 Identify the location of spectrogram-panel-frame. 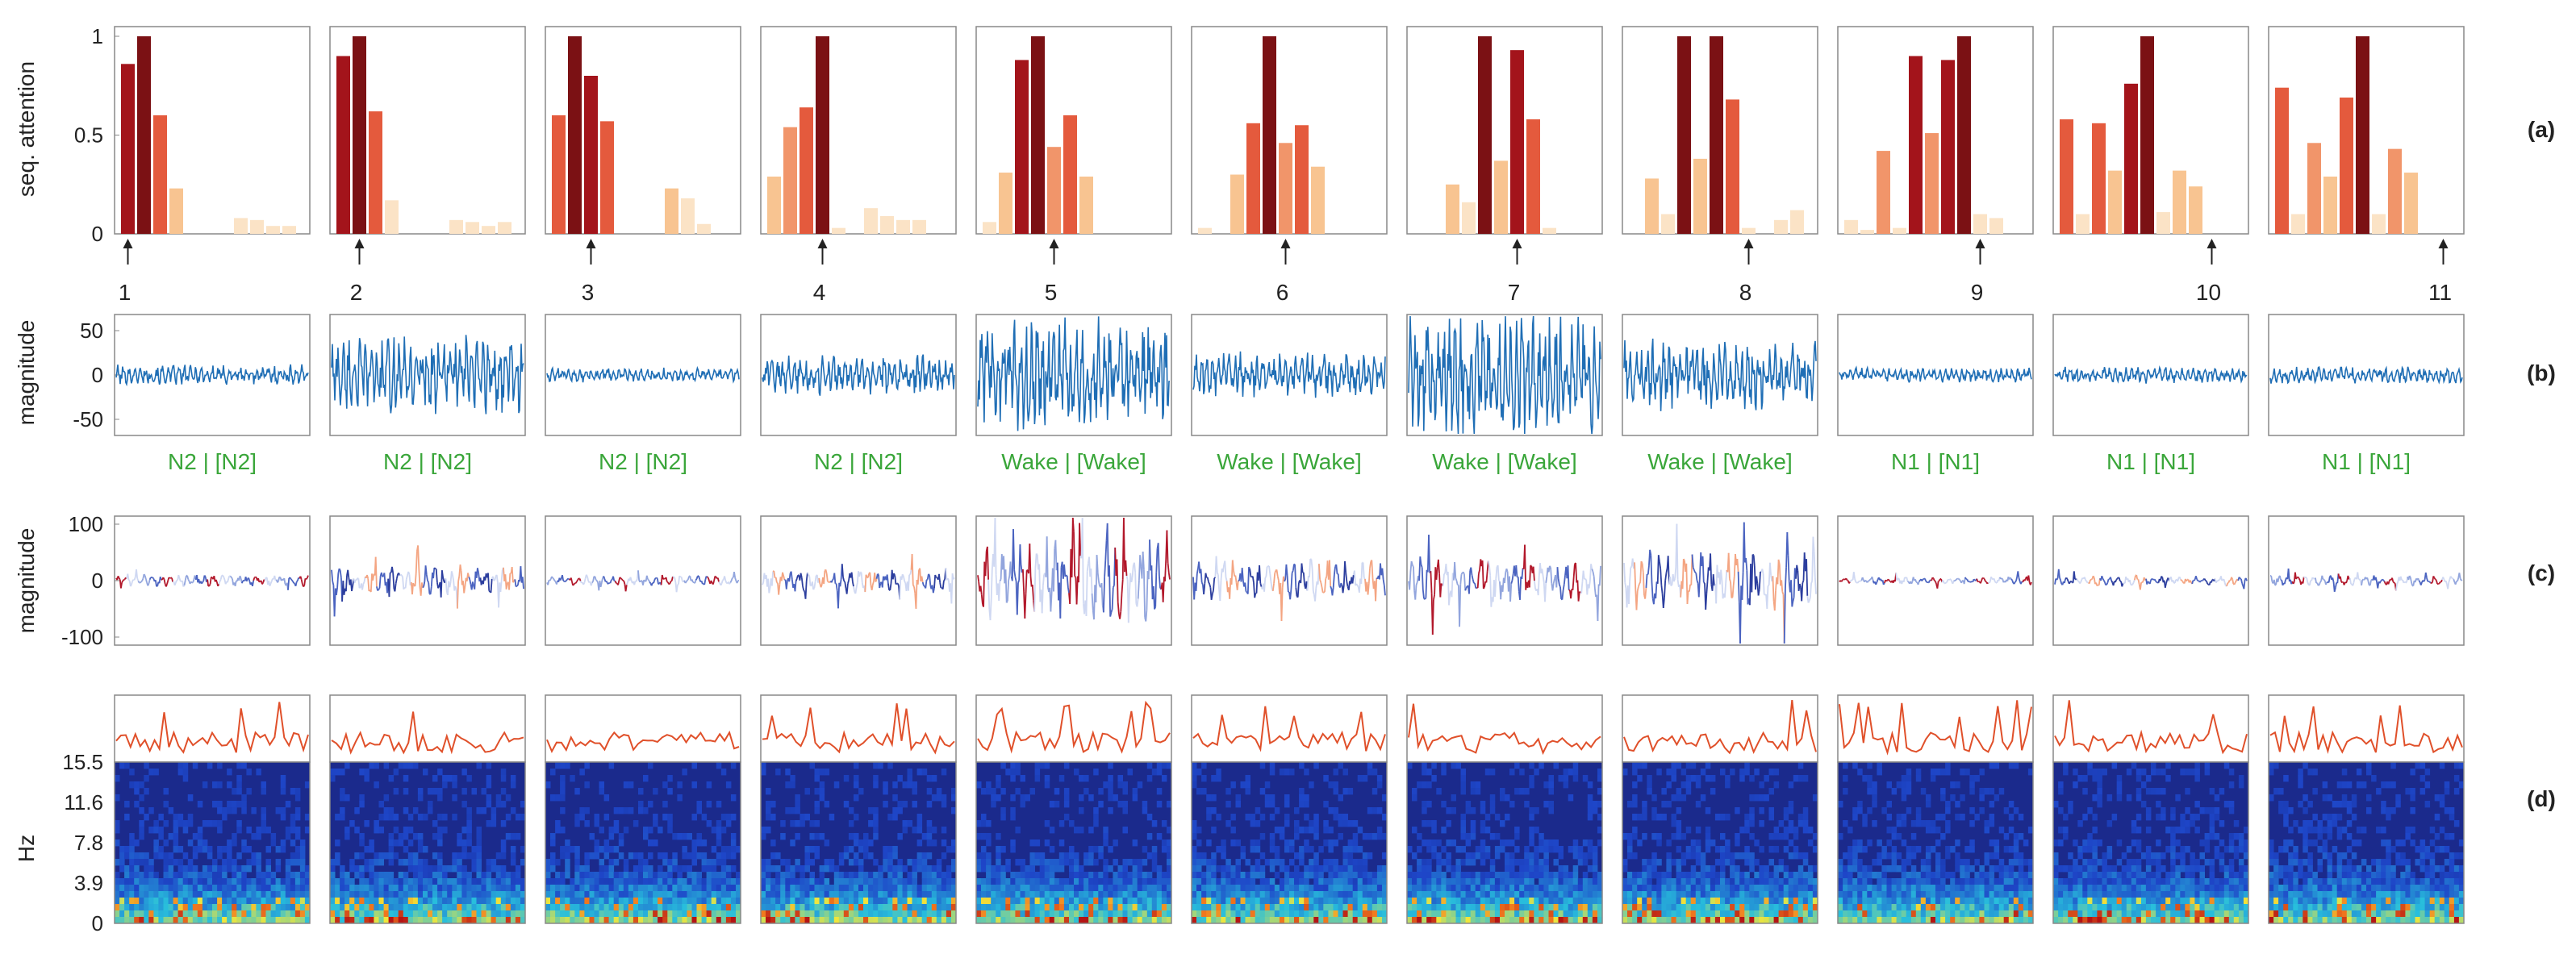
(213, 842).